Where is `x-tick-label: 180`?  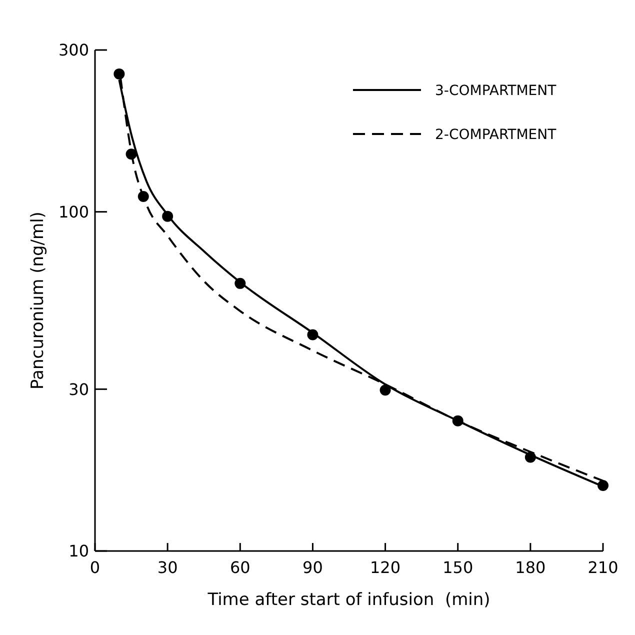 x-tick-label: 180 is located at coordinates (530, 567).